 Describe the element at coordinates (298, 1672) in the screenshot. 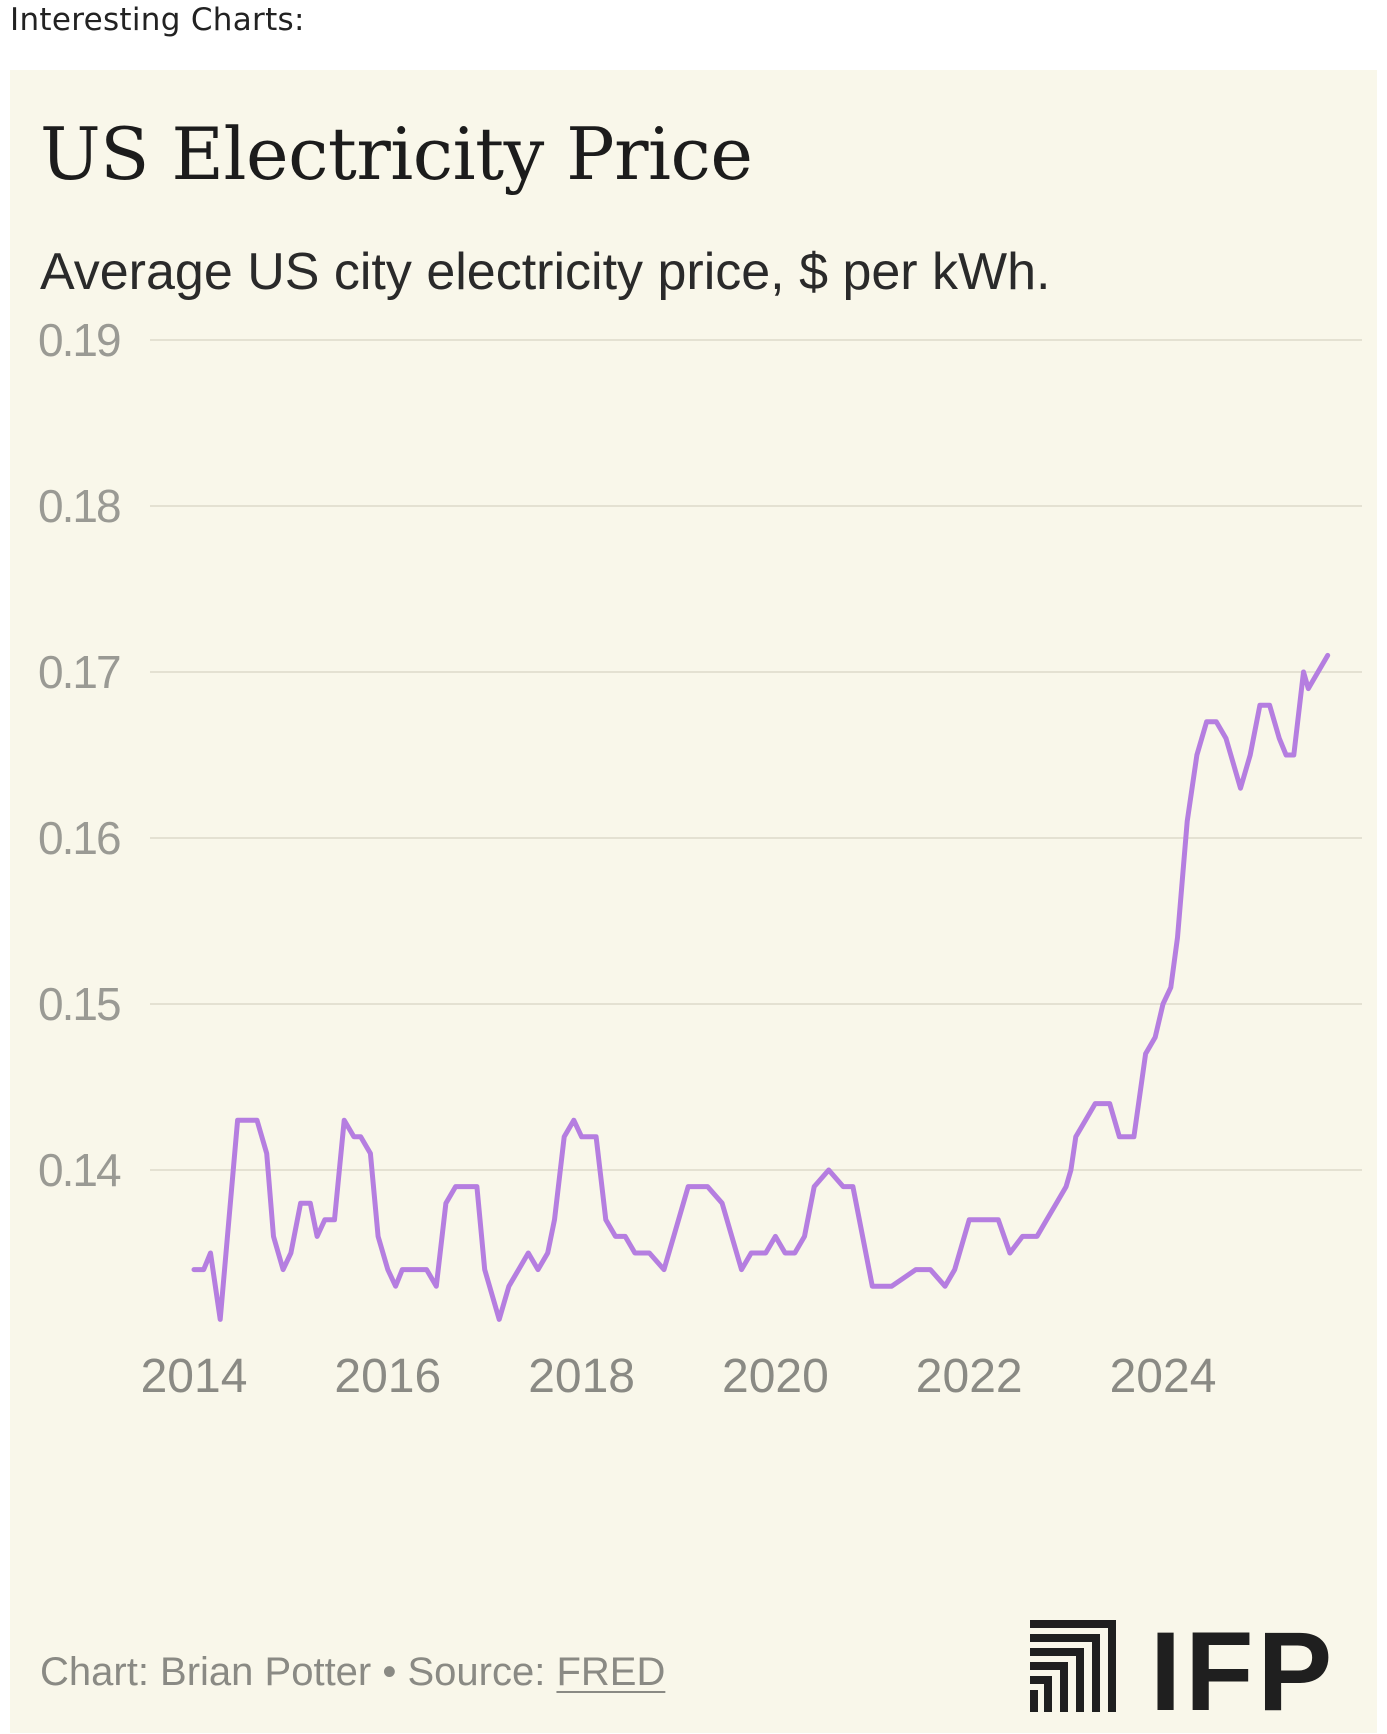

I see `chart-credit: Chart: Brian Potter • Source:` at that location.